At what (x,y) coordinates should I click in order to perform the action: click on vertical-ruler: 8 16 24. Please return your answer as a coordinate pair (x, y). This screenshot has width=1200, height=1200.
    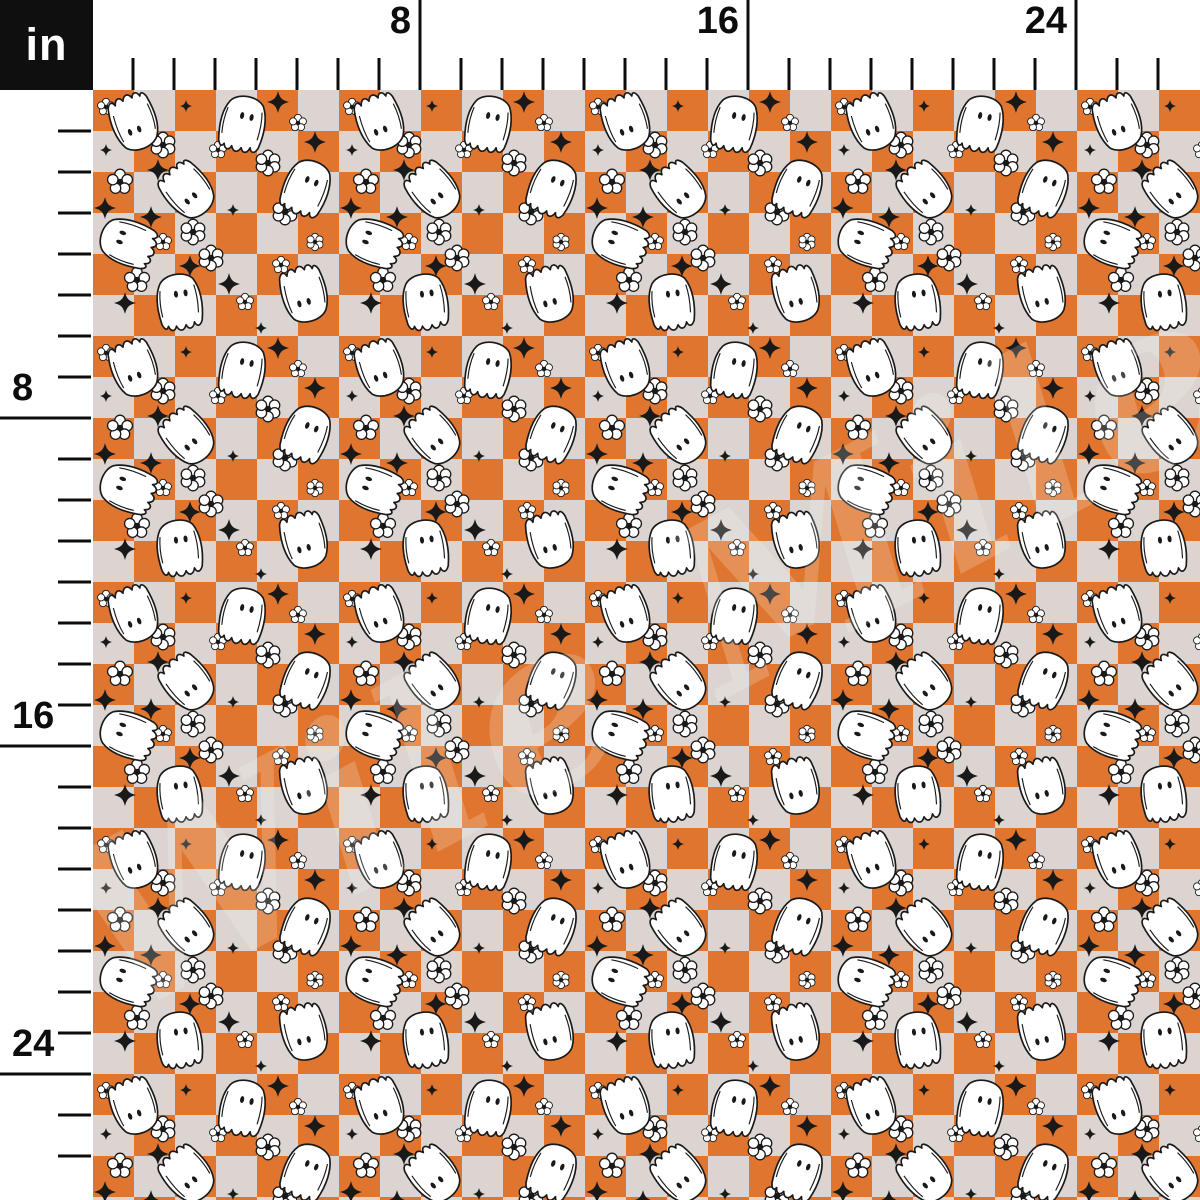
    Looking at the image, I should click on (46, 645).